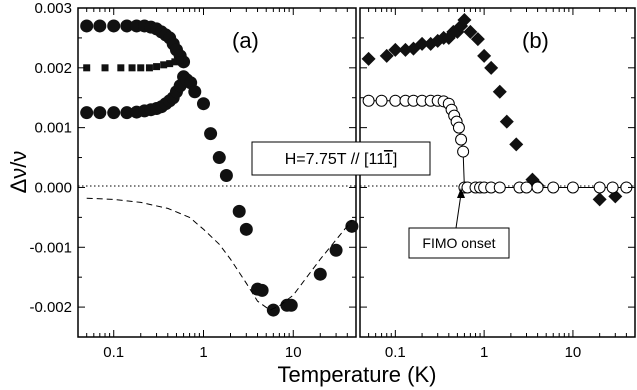  I want to click on y-tick-label: 0.002, so click(53, 68).